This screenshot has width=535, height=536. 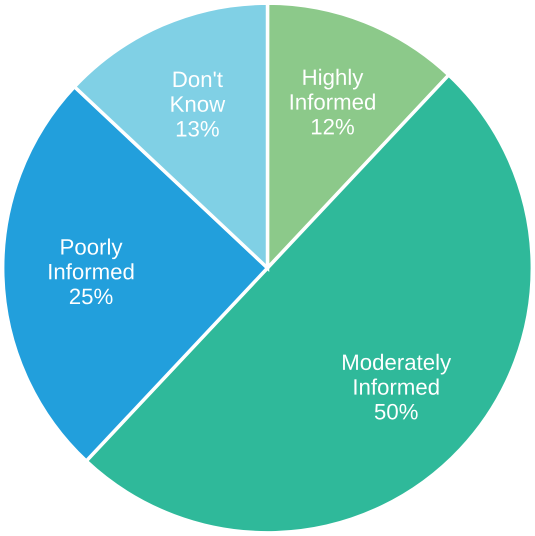 What do you see at coordinates (197, 128) in the screenshot?
I see `data-label: 13%` at bounding box center [197, 128].